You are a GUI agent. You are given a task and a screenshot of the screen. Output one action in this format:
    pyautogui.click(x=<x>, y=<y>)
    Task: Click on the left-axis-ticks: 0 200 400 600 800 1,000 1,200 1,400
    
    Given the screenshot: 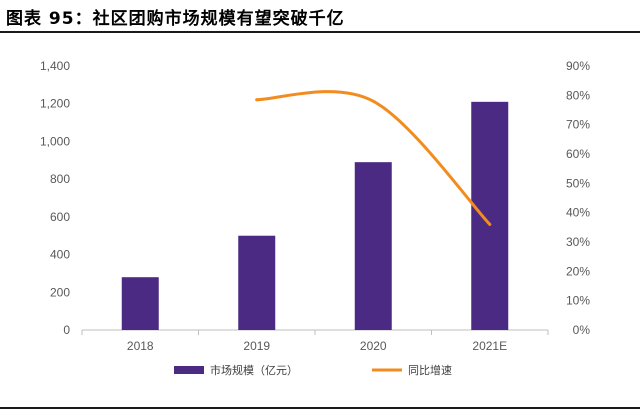 What is the action you would take?
    pyautogui.click(x=55, y=198)
    